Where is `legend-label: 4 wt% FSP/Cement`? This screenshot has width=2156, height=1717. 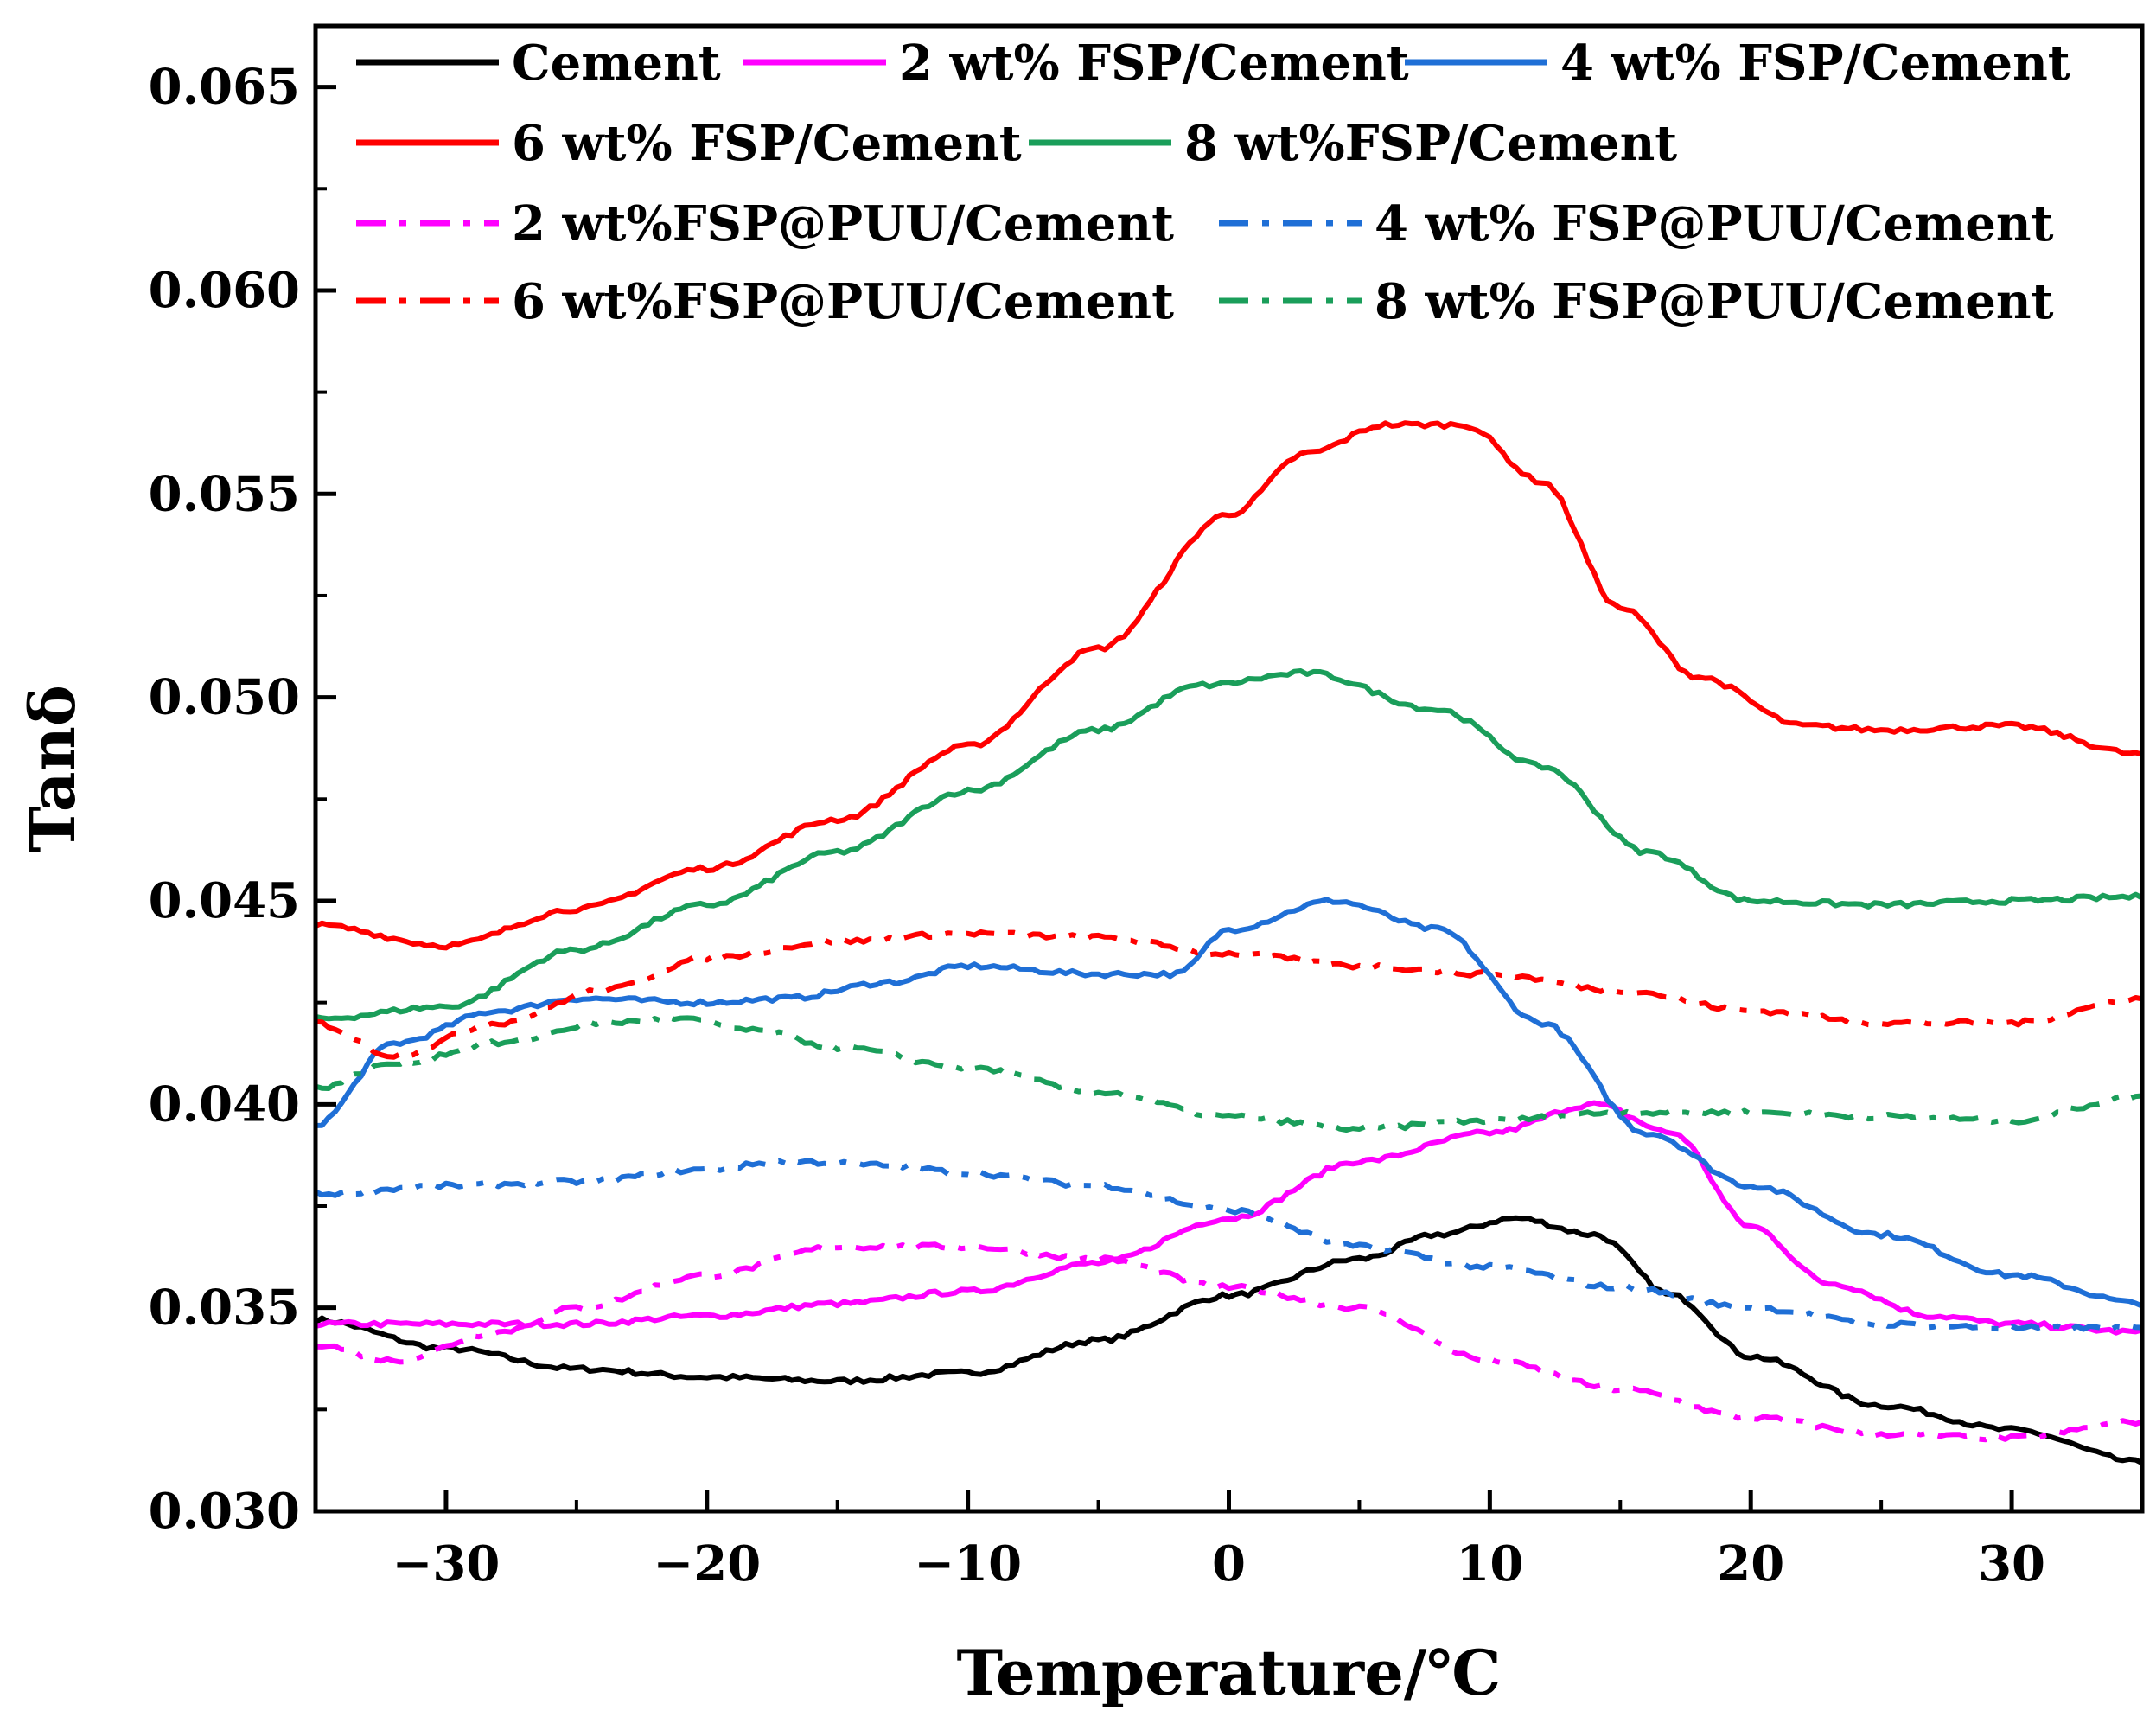 legend-label: 4 wt% FSP/Cement is located at coordinates (1815, 63).